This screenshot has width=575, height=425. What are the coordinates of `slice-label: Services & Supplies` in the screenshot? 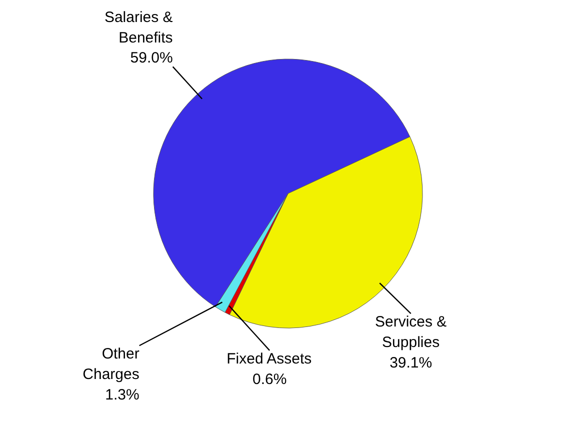 It's located at (410, 332).